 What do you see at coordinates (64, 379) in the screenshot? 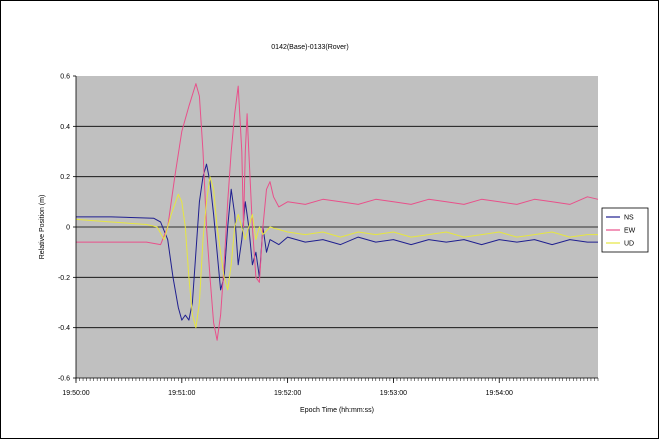
I see `y-tick-label: -0.6` at bounding box center [64, 379].